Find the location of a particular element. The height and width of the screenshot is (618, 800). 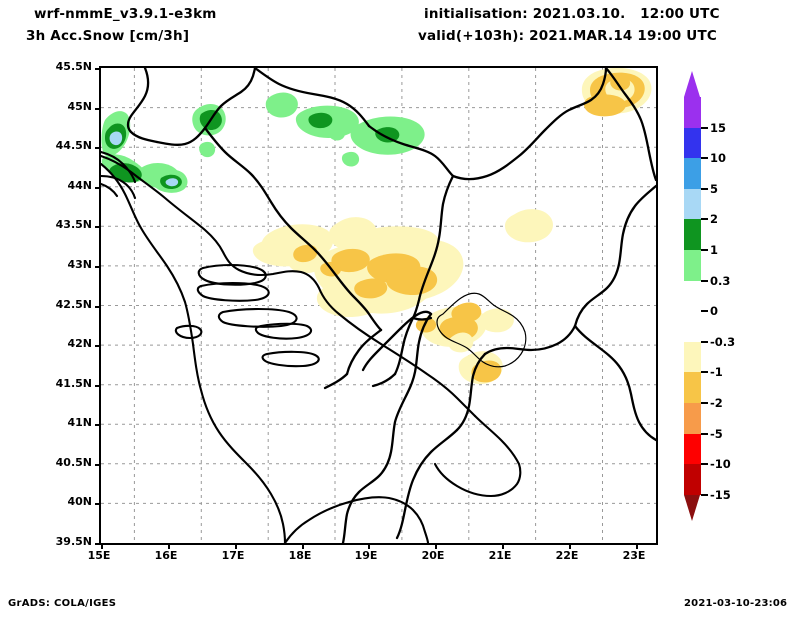

colorbar-segment-0-0.3 is located at coordinates (692, 296).